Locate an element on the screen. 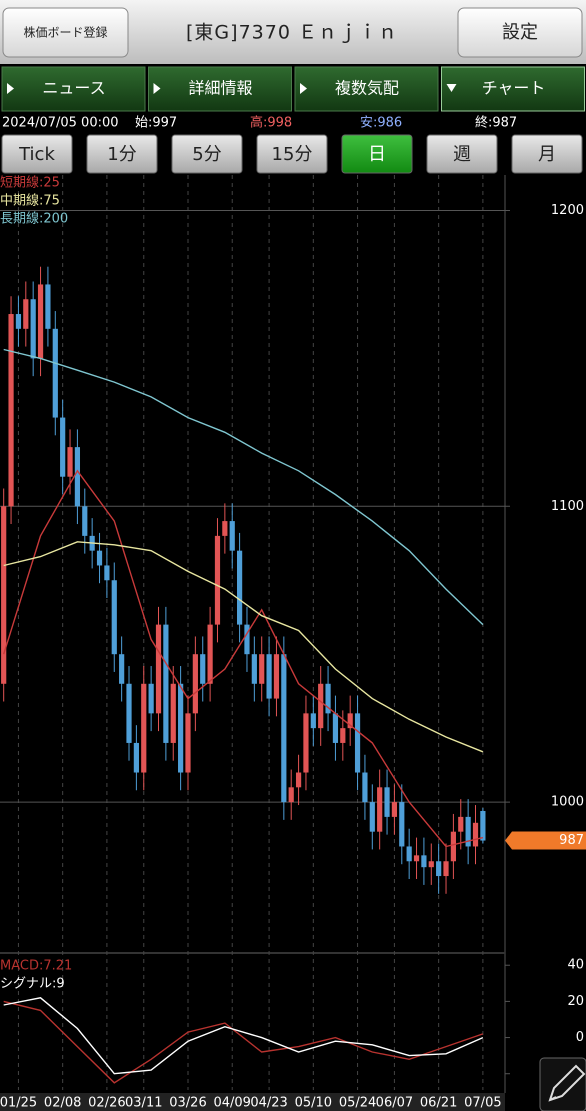 Image resolution: width=586 pixels, height=1111 pixels. settings-button-label: 設定 is located at coordinates (520, 32).